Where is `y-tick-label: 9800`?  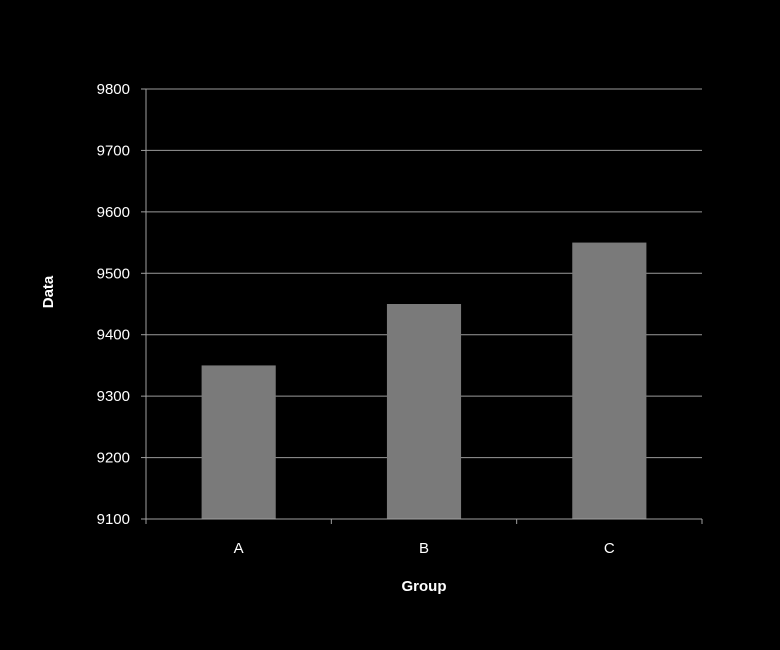 y-tick-label: 9800 is located at coordinates (113, 89).